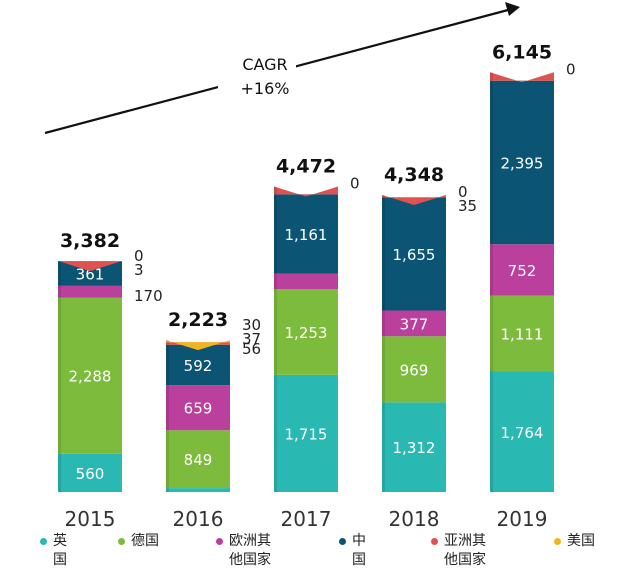 The width and height of the screenshot is (625, 579). I want to click on legend-label: 中 国, so click(359, 550).